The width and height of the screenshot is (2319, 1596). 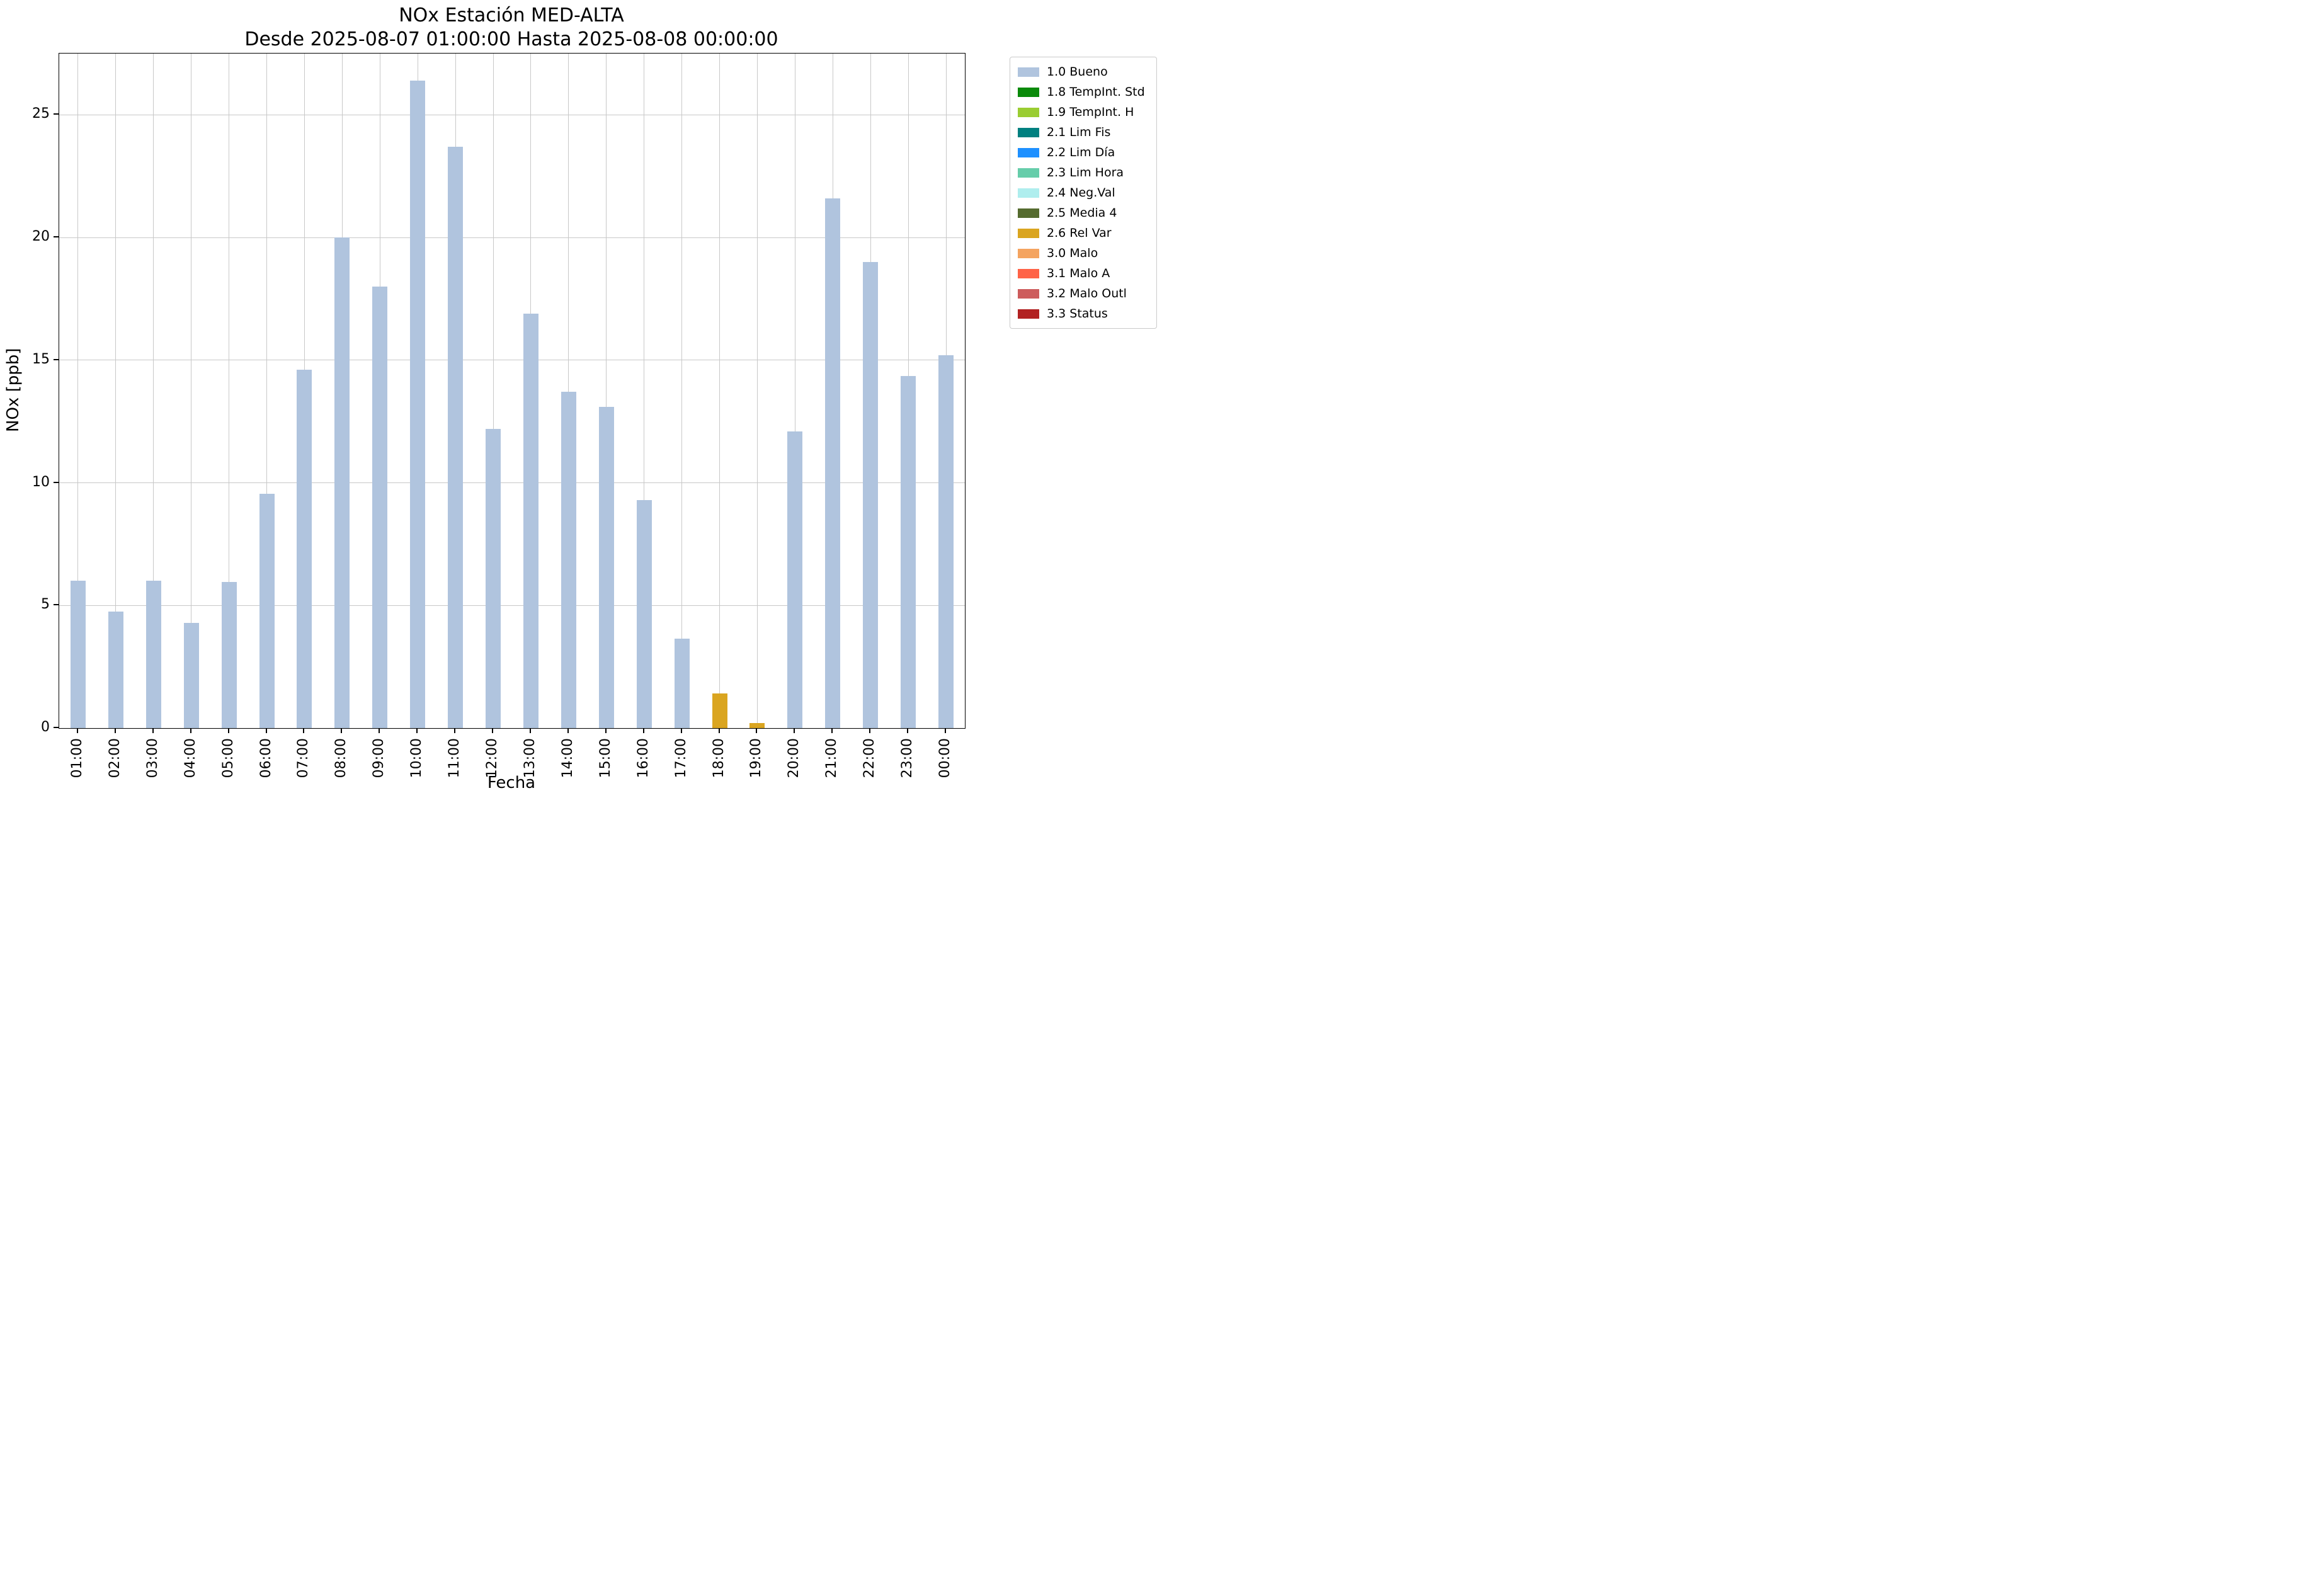 I want to click on bar-02:00, so click(x=115, y=670).